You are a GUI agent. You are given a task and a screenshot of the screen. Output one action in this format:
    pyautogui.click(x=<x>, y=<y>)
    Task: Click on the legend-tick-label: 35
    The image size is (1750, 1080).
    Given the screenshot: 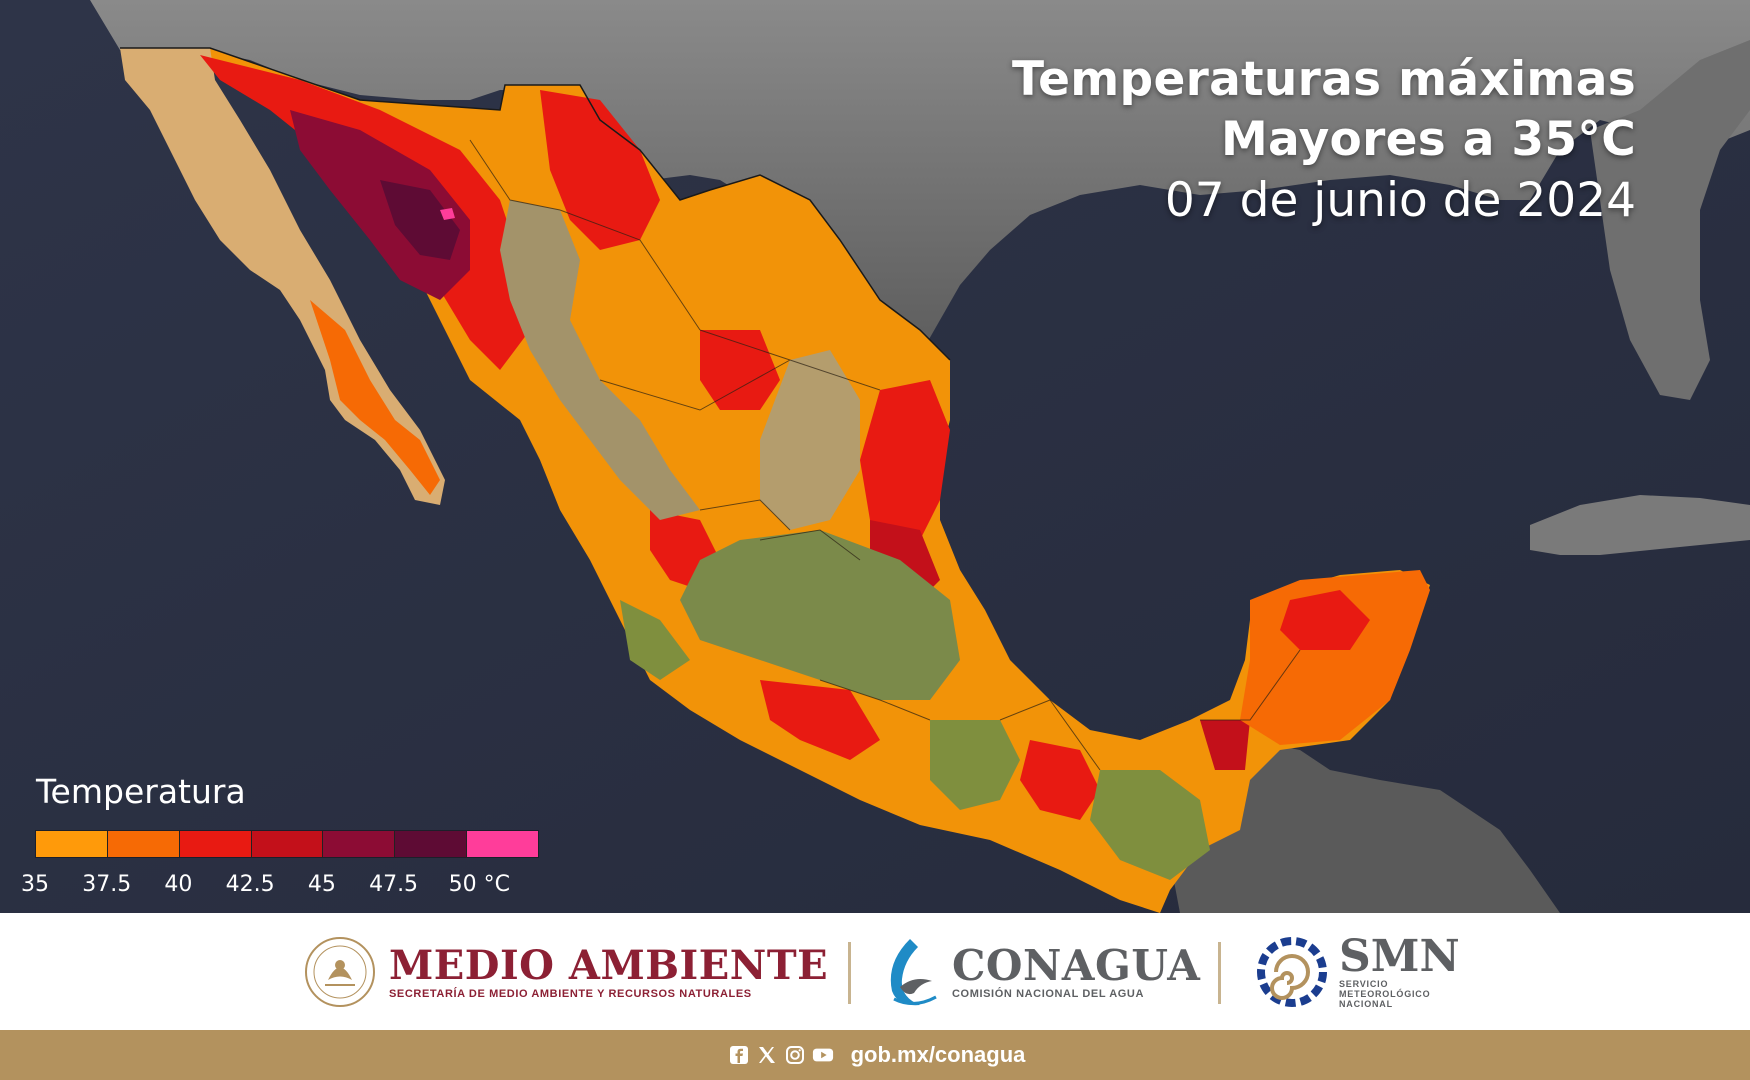 What is the action you would take?
    pyautogui.click(x=35, y=884)
    